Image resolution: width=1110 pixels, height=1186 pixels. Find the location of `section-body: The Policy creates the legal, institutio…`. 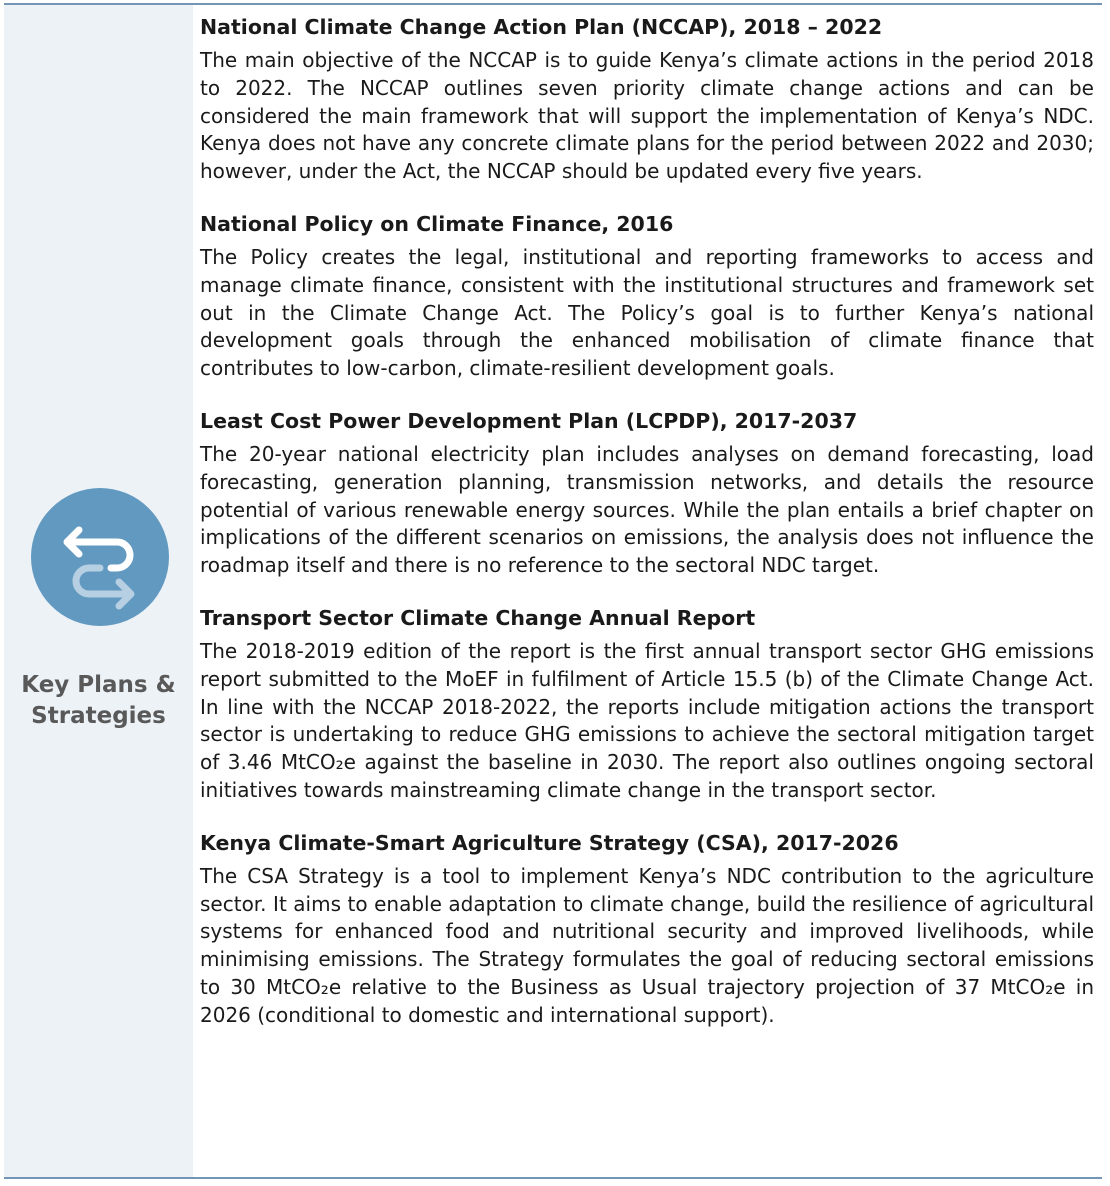

section-body: The Policy creates the legal, institutio… is located at coordinates (647, 312).